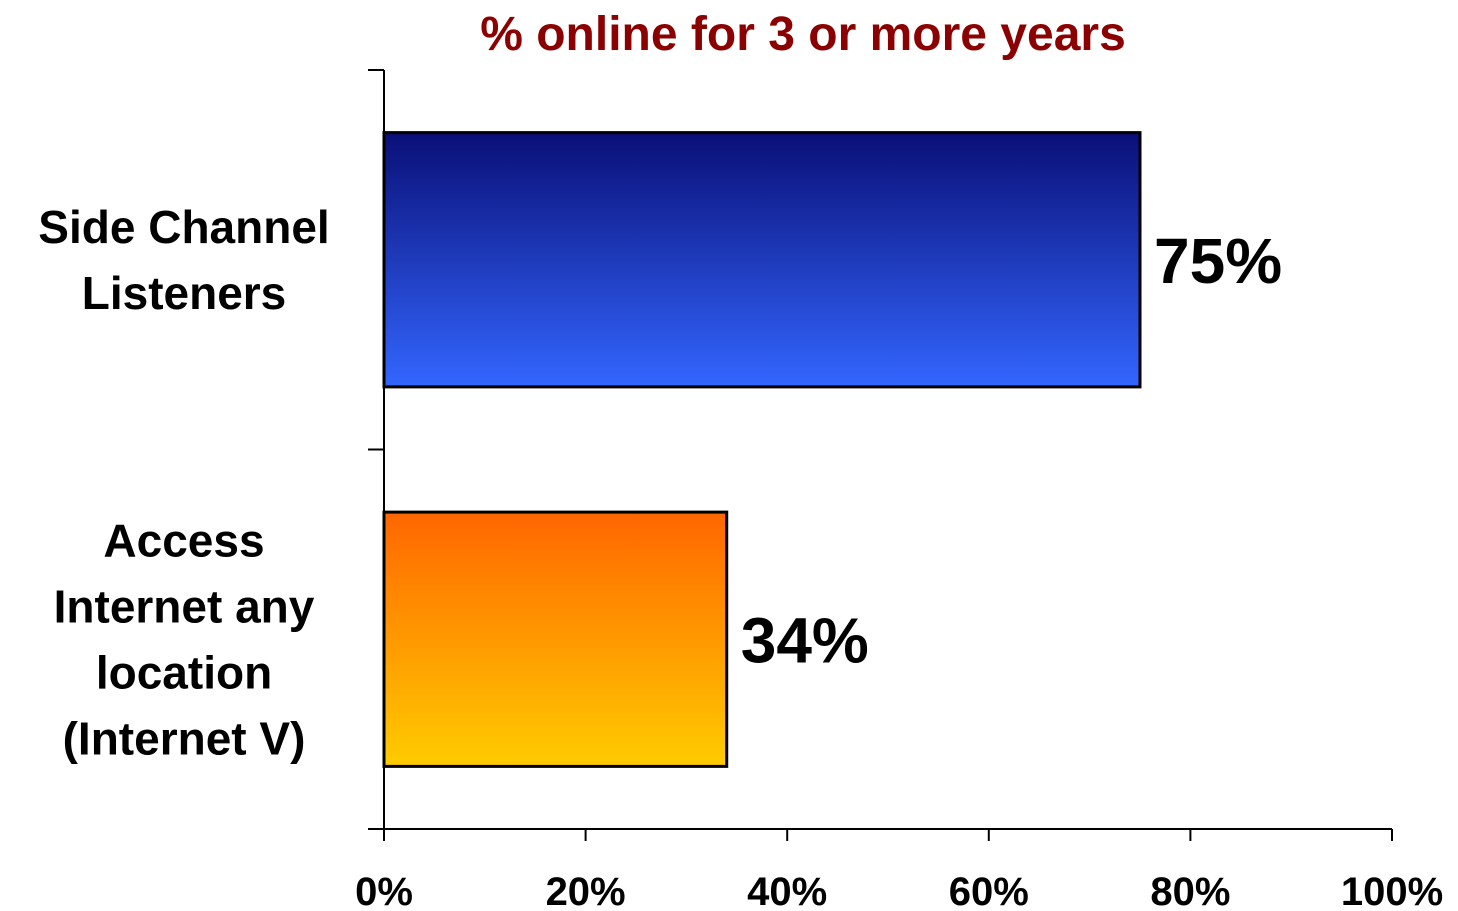 This screenshot has width=1458, height=911. I want to click on x-tick-label-1: 20%, so click(586, 890).